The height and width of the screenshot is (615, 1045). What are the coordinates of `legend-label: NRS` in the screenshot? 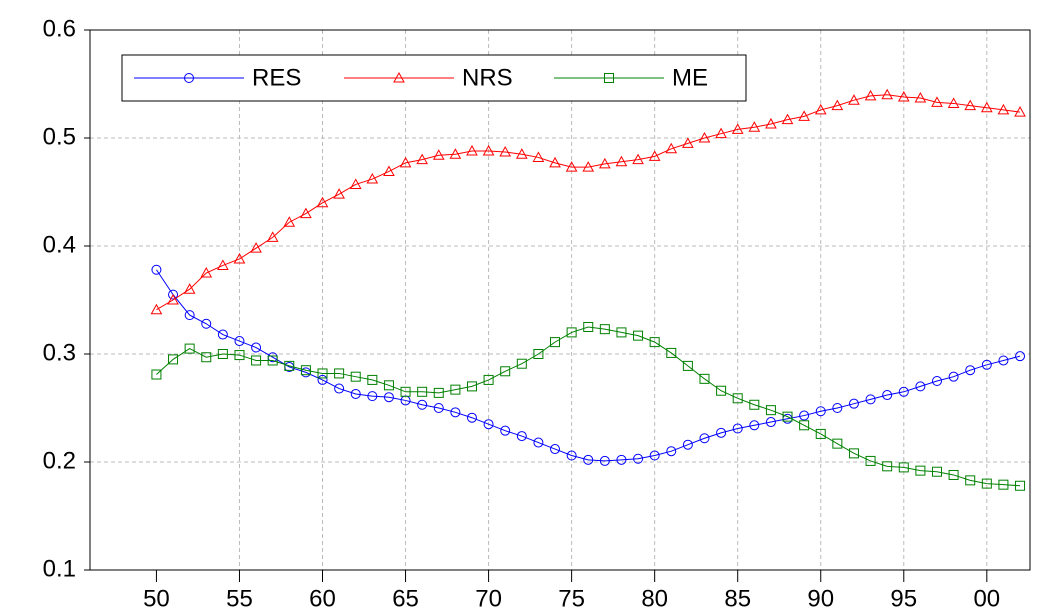 It's located at (487, 77).